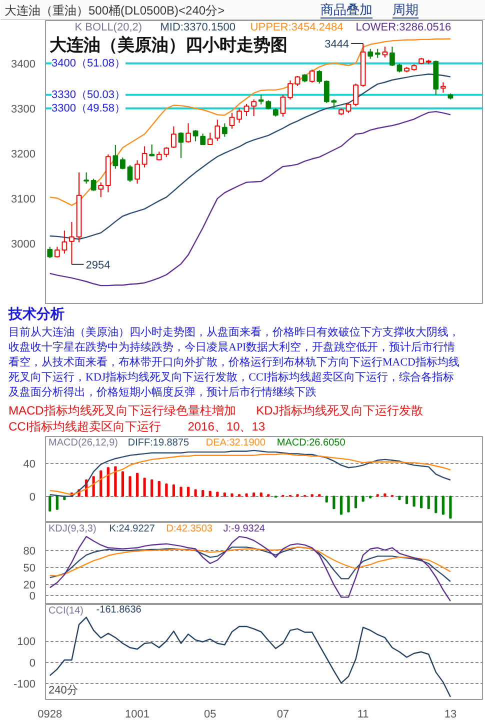 This screenshot has height=721, width=485. Describe the element at coordinates (83, 443) in the screenshot. I see `legend-title: MACD(26,12,9)` at that location.